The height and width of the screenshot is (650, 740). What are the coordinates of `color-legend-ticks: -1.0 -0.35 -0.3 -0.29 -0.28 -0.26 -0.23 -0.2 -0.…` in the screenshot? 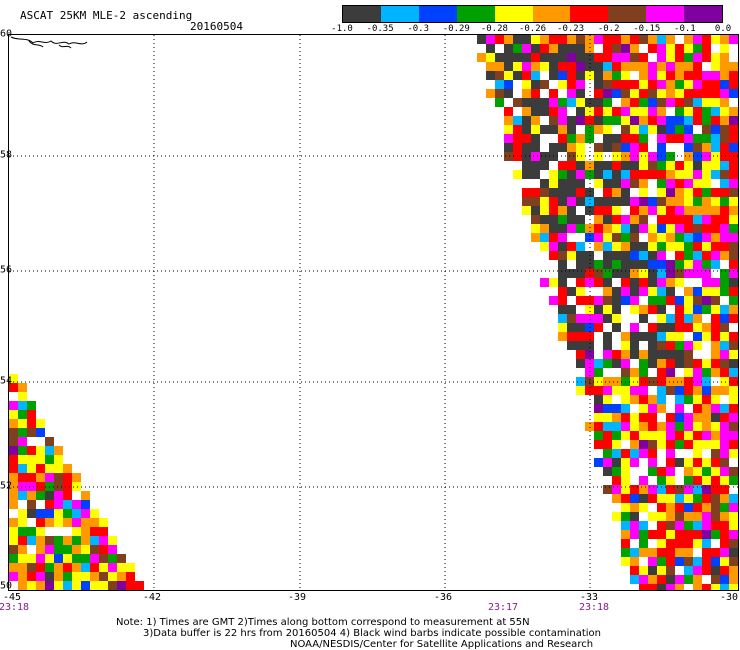 It's located at (531, 30).